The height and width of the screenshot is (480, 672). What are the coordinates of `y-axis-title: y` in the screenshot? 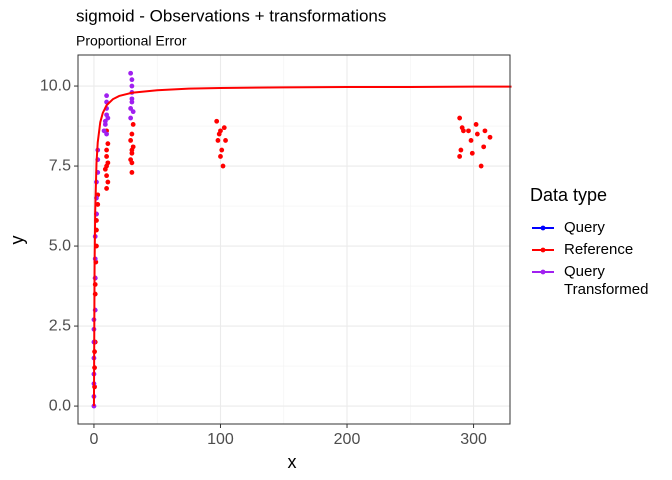 It's located at (17, 240).